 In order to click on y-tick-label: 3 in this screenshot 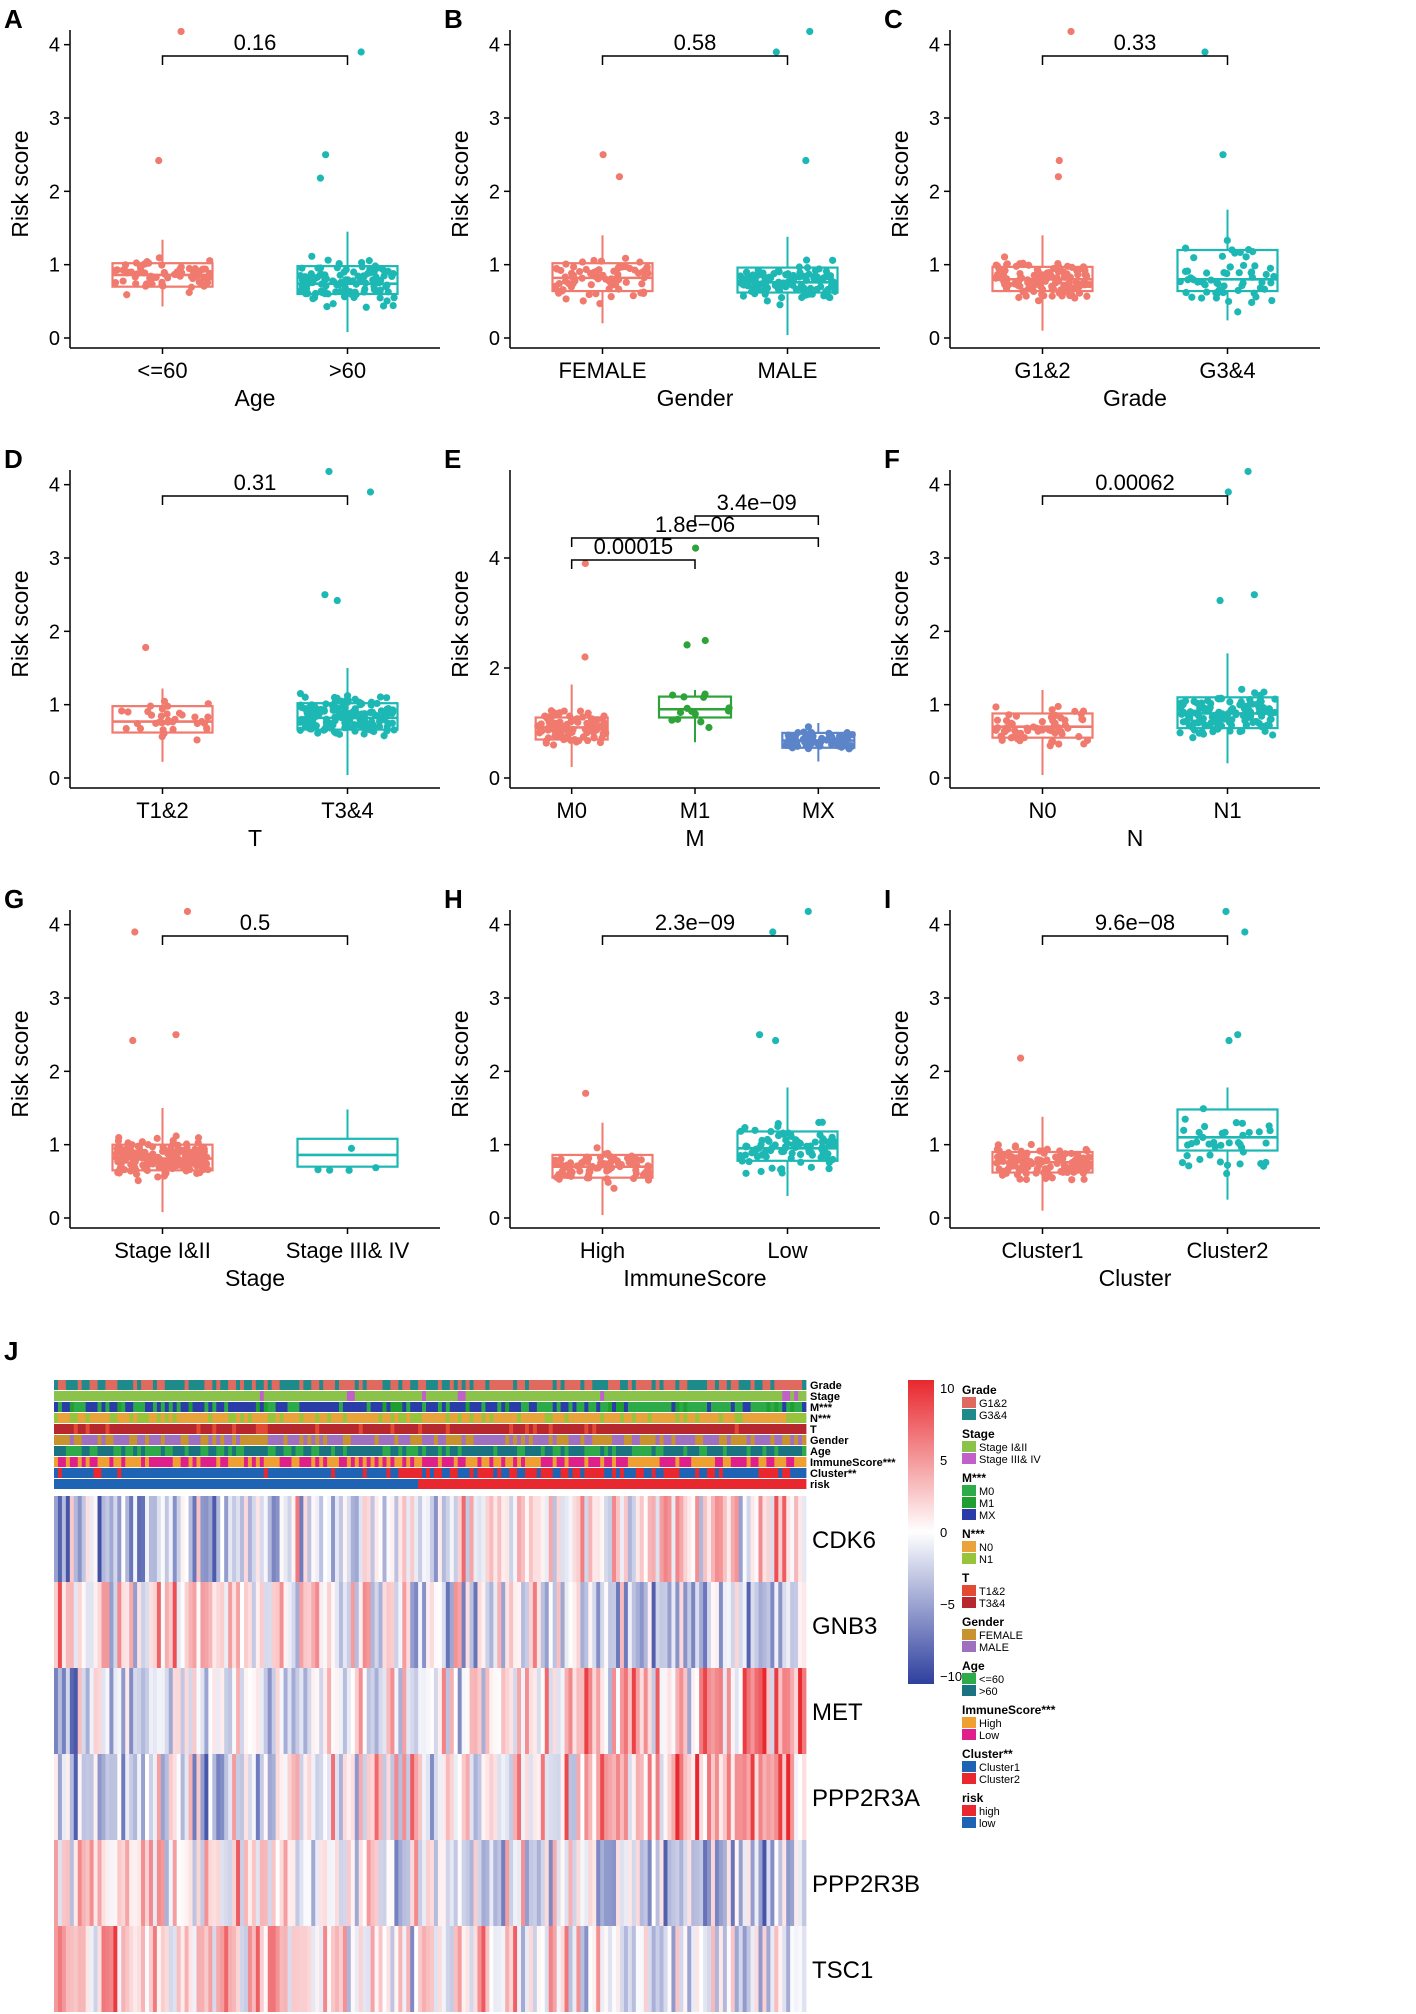, I will do `click(934, 559)`.